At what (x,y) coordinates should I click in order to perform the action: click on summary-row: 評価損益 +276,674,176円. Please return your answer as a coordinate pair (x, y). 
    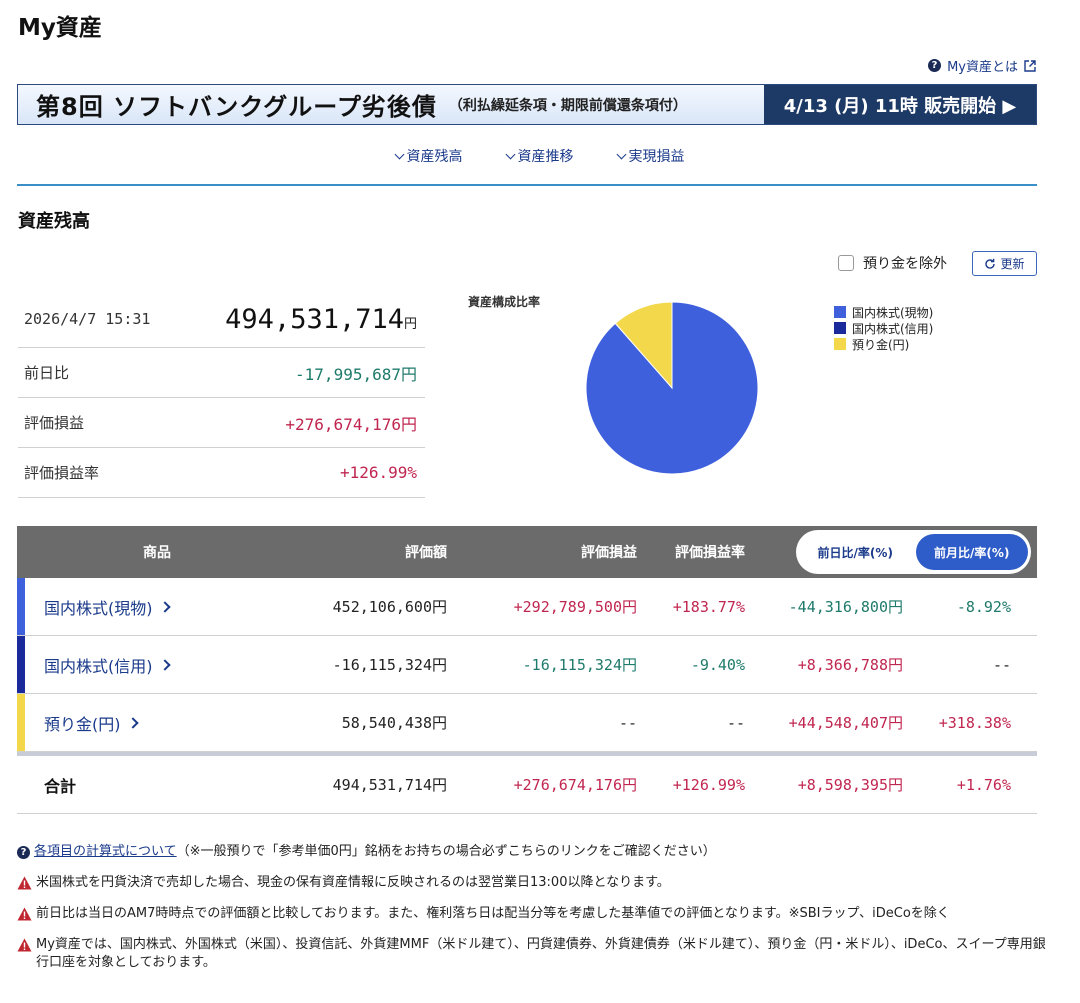
    Looking at the image, I should click on (221, 423).